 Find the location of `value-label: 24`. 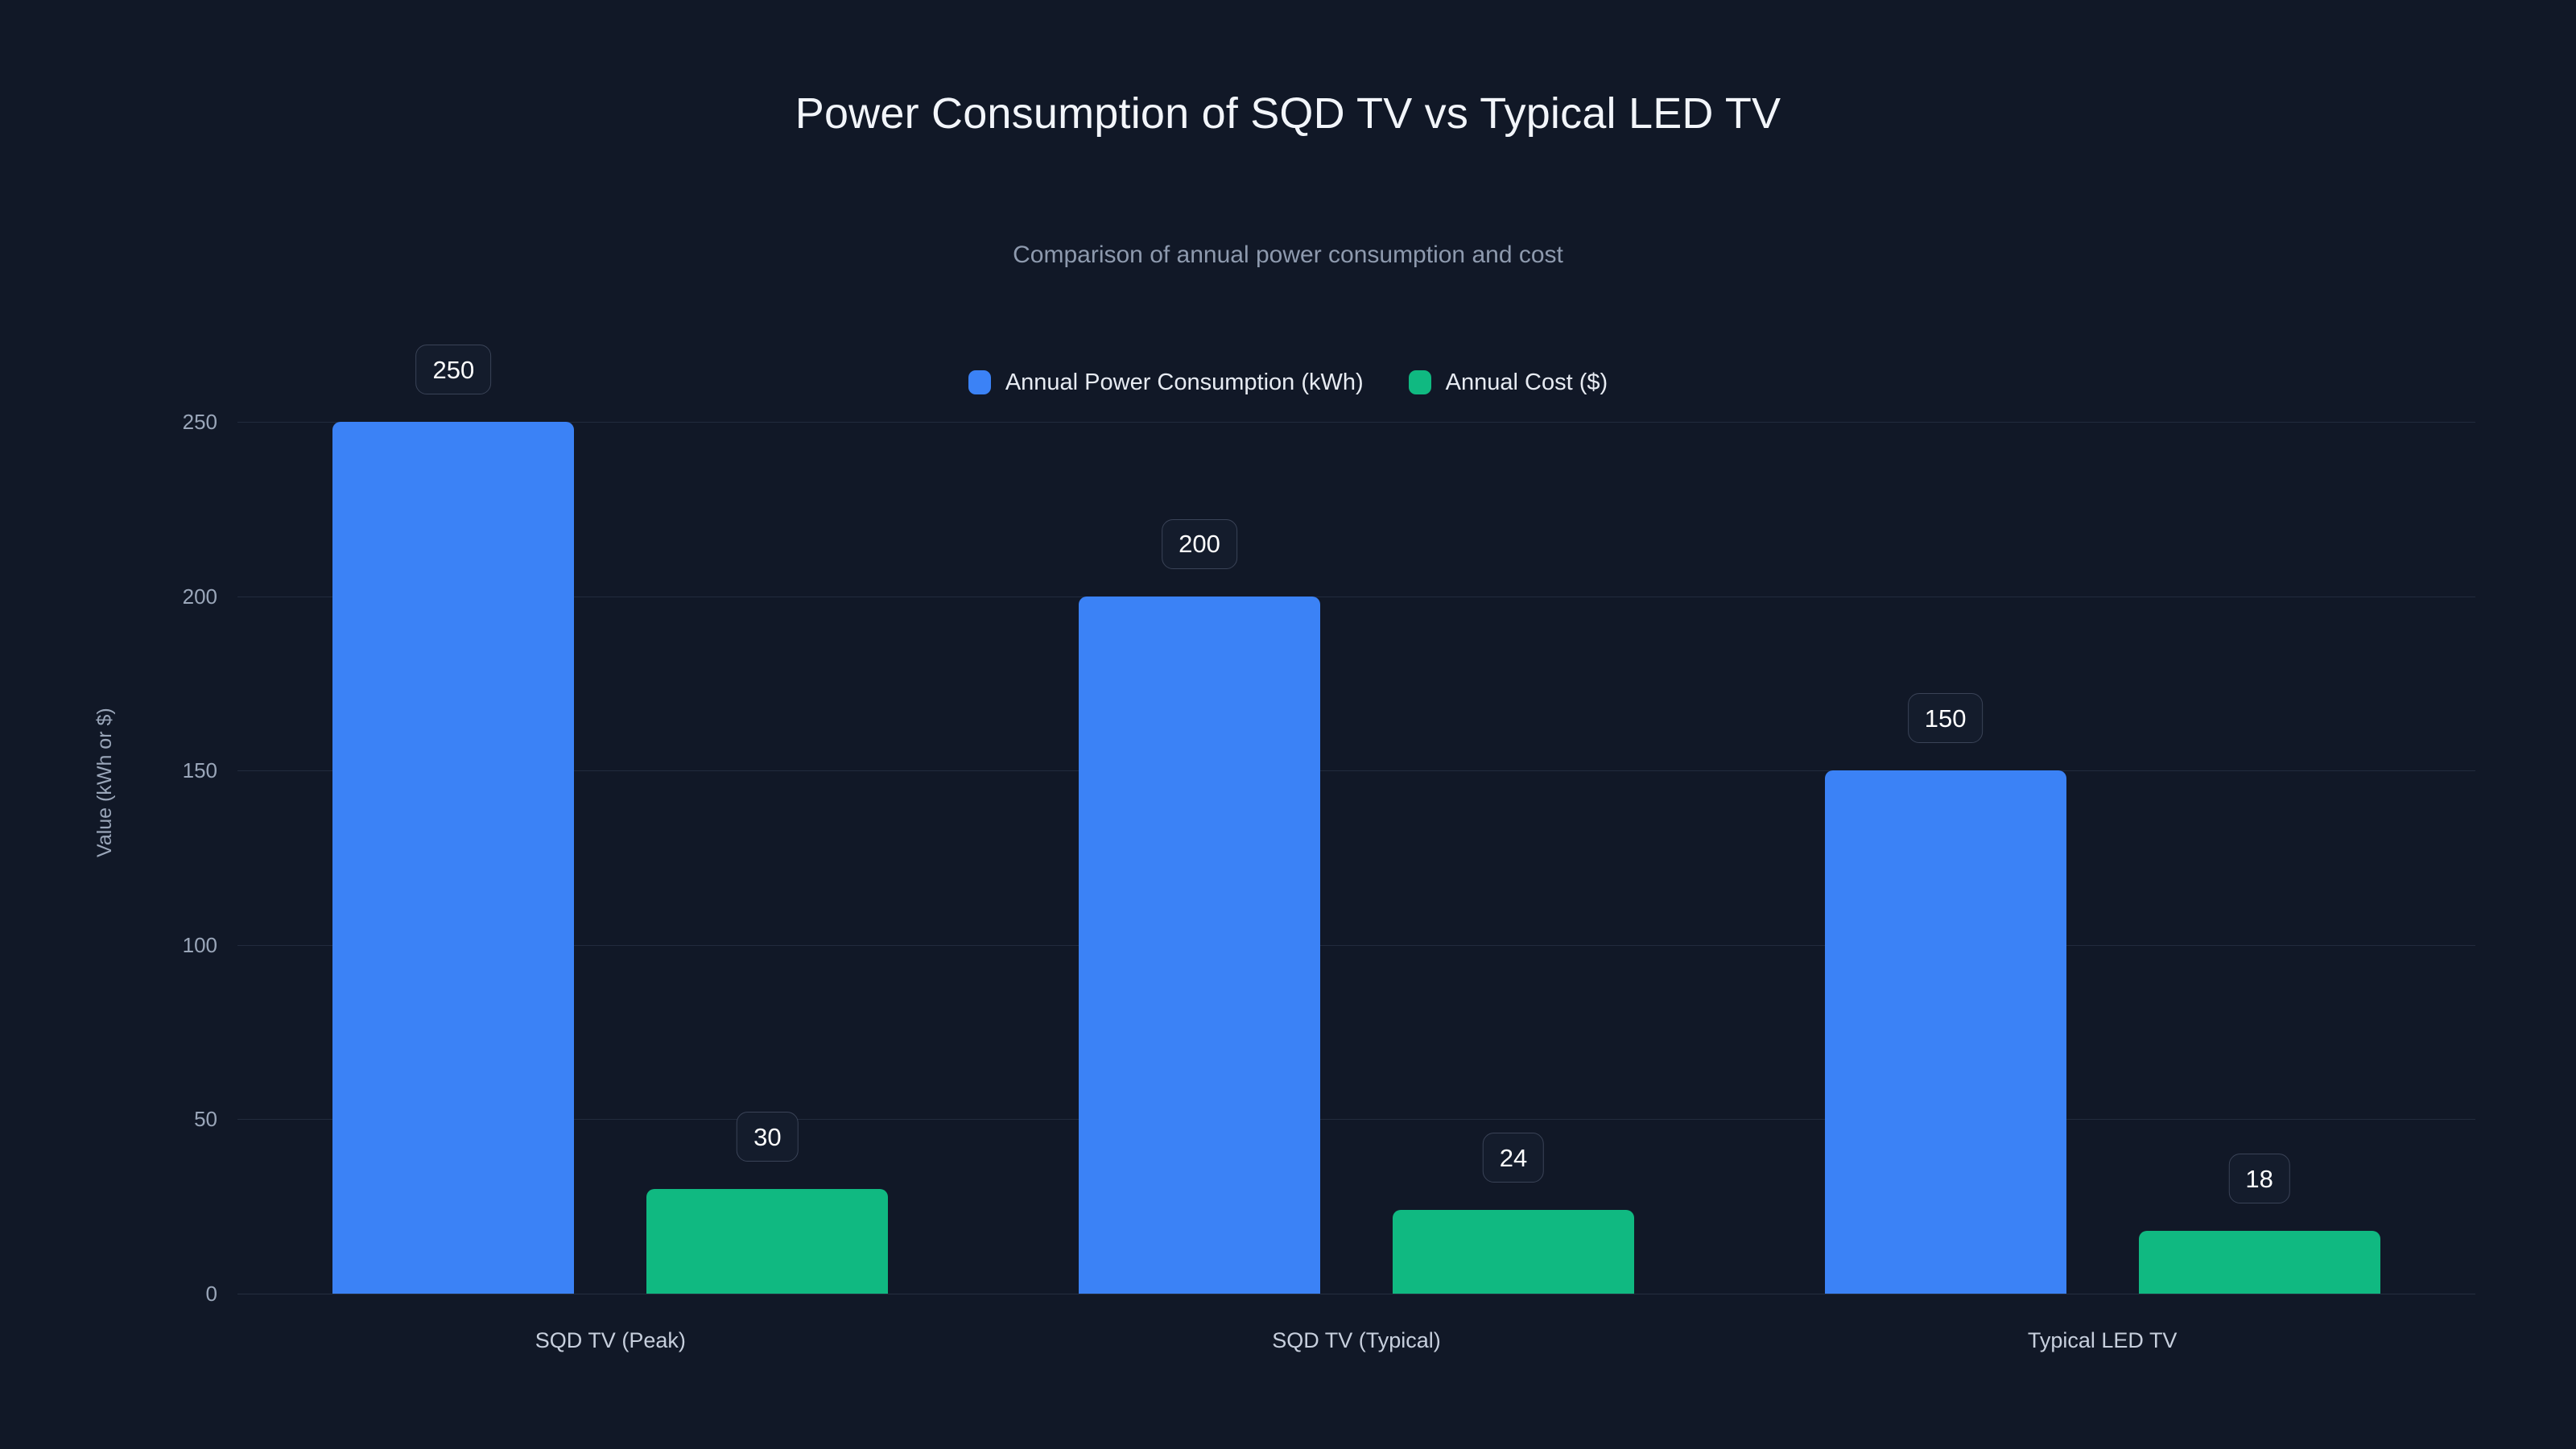

value-label: 24 is located at coordinates (1513, 1158).